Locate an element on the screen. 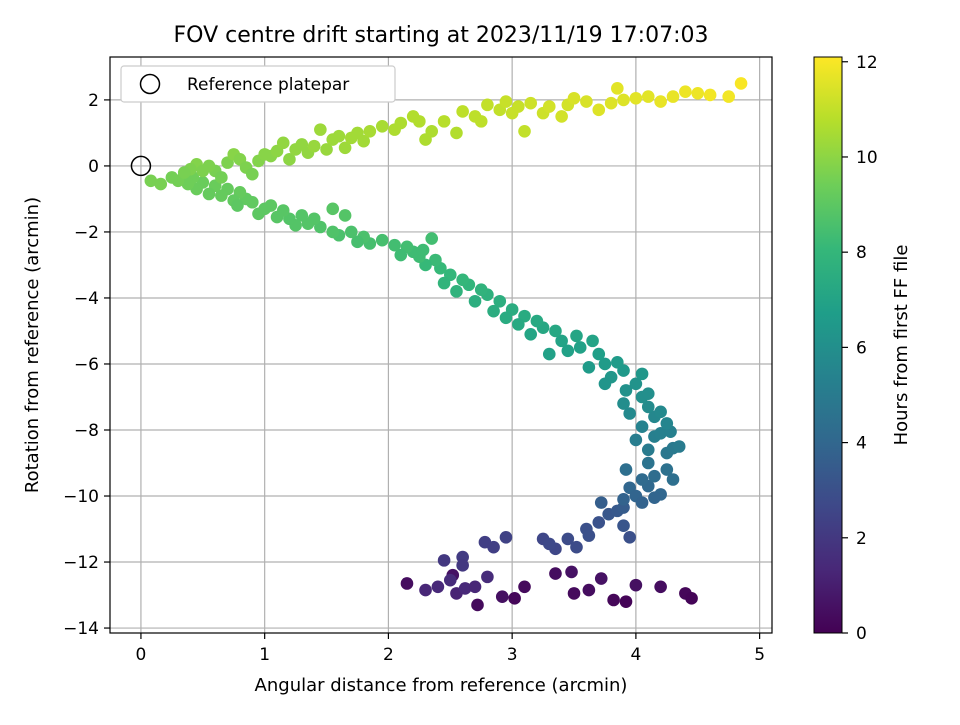 This screenshot has height=725, width=960. colorbar-tick-label: 6 is located at coordinates (861, 348).